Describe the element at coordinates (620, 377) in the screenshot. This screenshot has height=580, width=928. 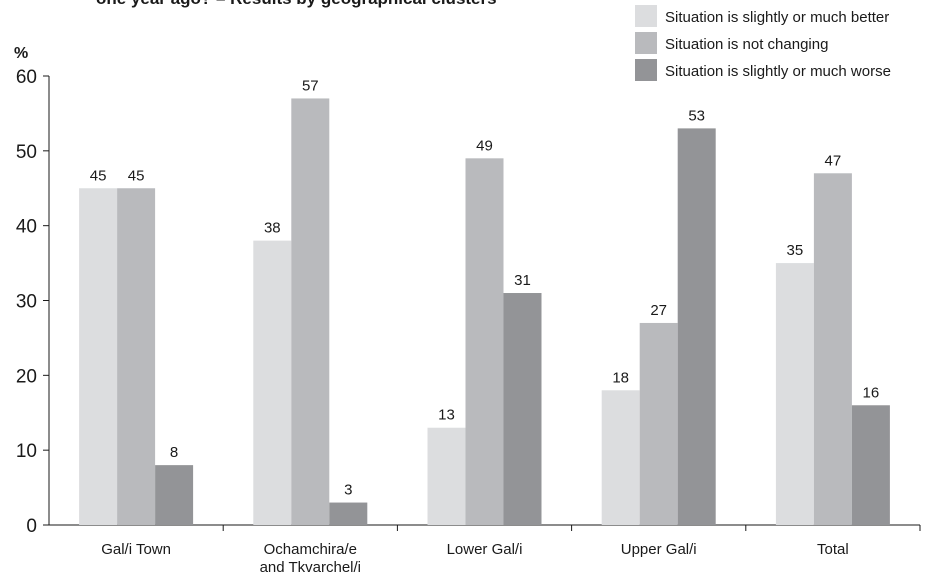
I see `bar-value-label: 18` at that location.